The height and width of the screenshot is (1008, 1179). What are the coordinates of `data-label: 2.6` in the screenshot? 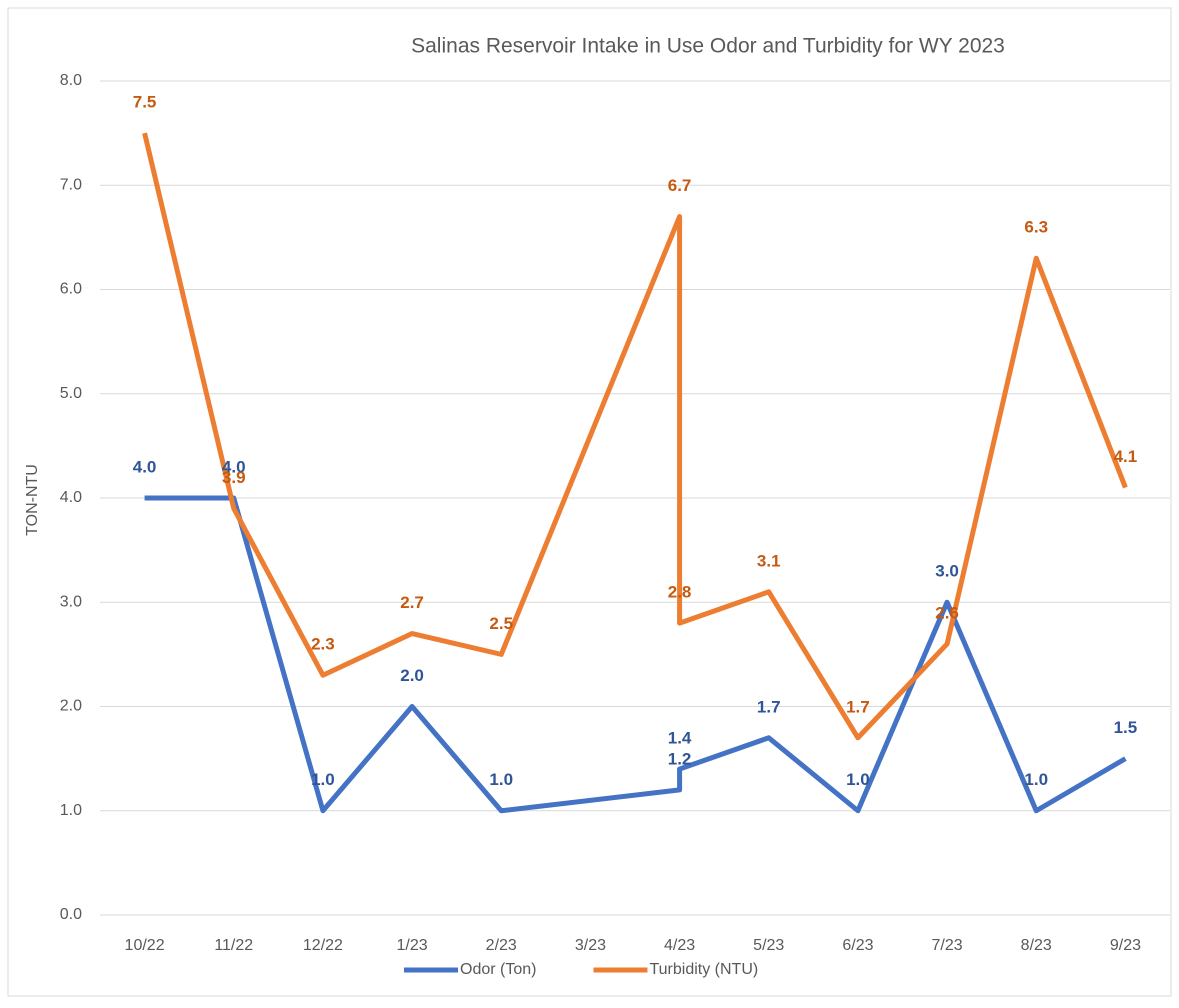 It's located at (947, 612).